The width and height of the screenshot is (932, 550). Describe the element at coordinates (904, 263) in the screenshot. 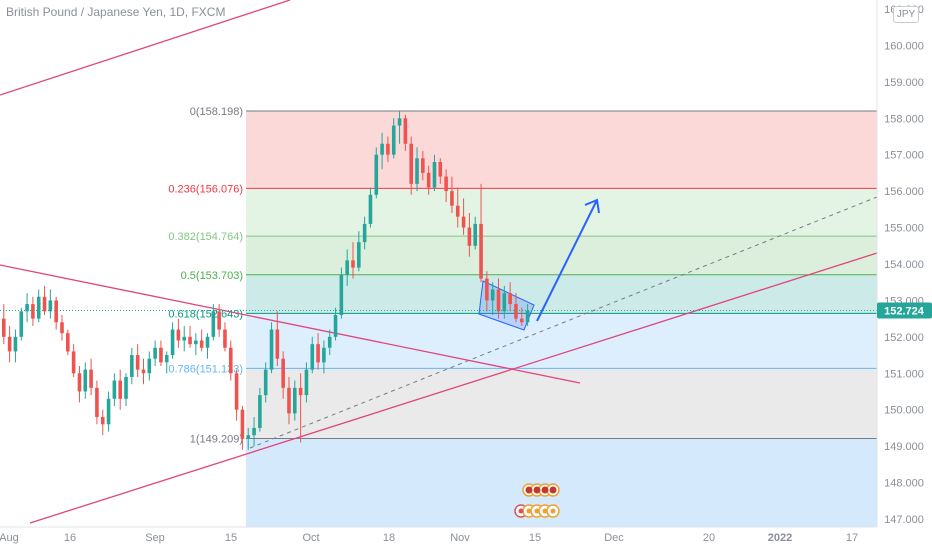

I see `price-axis-background` at that location.